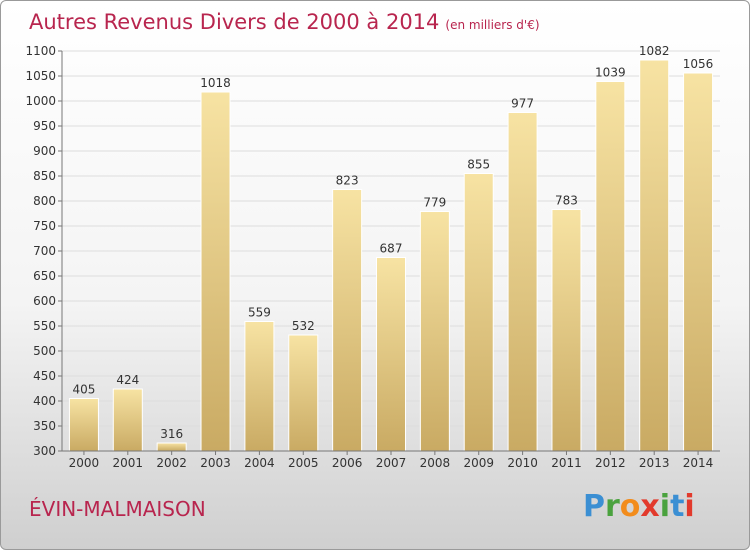 The height and width of the screenshot is (550, 750). What do you see at coordinates (40, 51) in the screenshot?
I see `y-tick-label: 1100` at bounding box center [40, 51].